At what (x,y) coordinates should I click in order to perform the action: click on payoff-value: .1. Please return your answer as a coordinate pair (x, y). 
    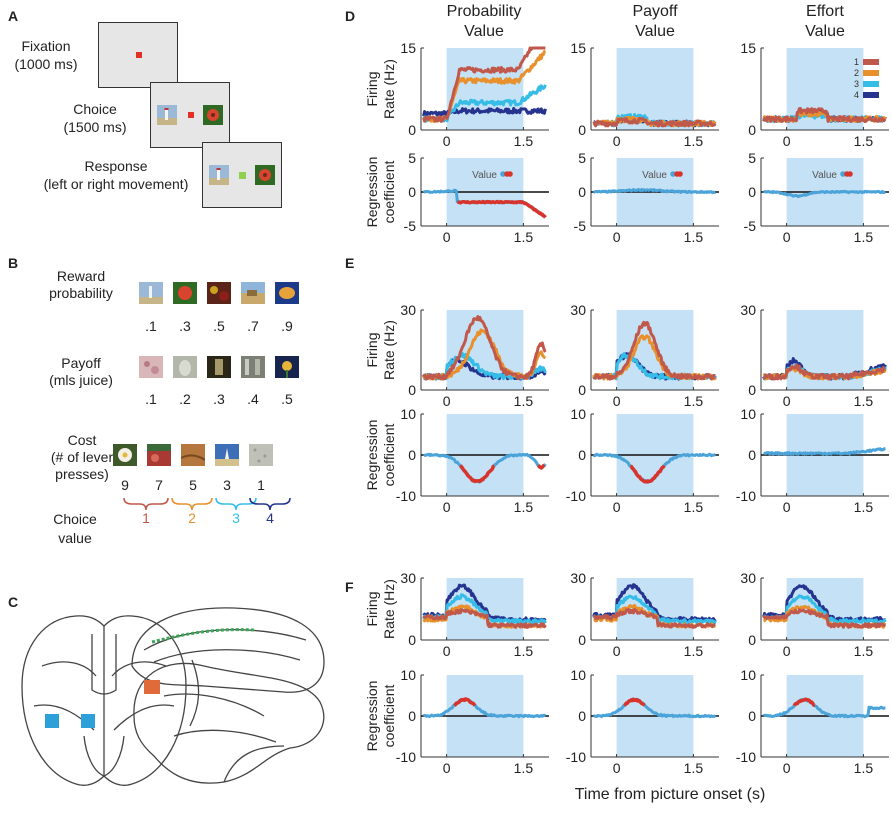
    Looking at the image, I should click on (151, 399).